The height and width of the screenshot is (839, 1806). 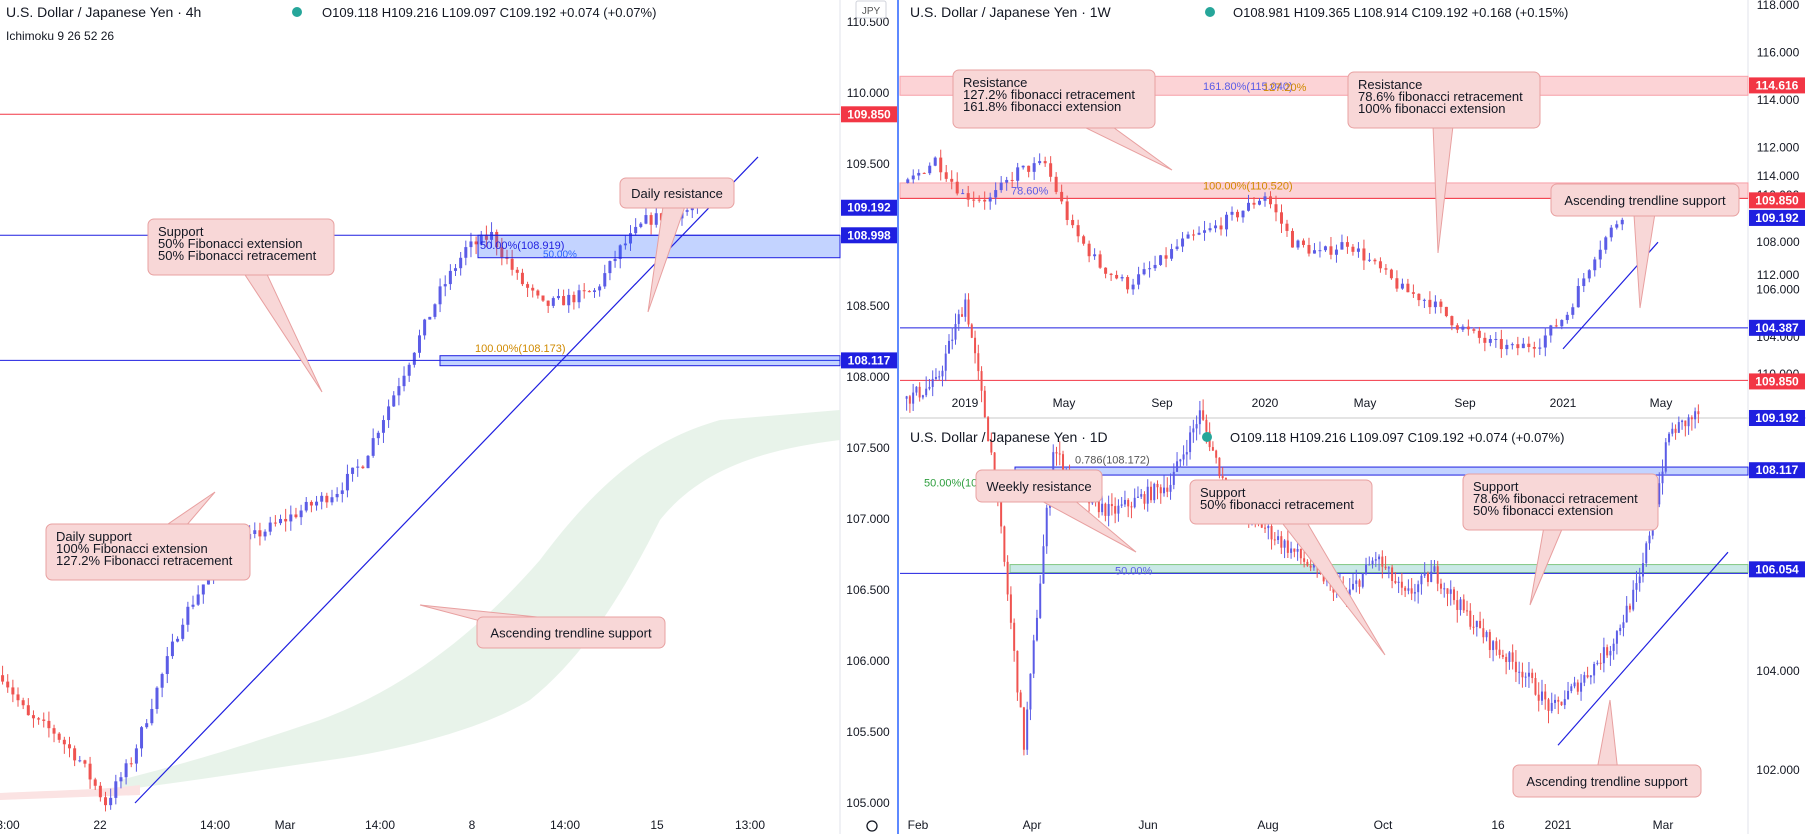 What do you see at coordinates (560, 254) in the screenshot?
I see `fib-label: 50.00%` at bounding box center [560, 254].